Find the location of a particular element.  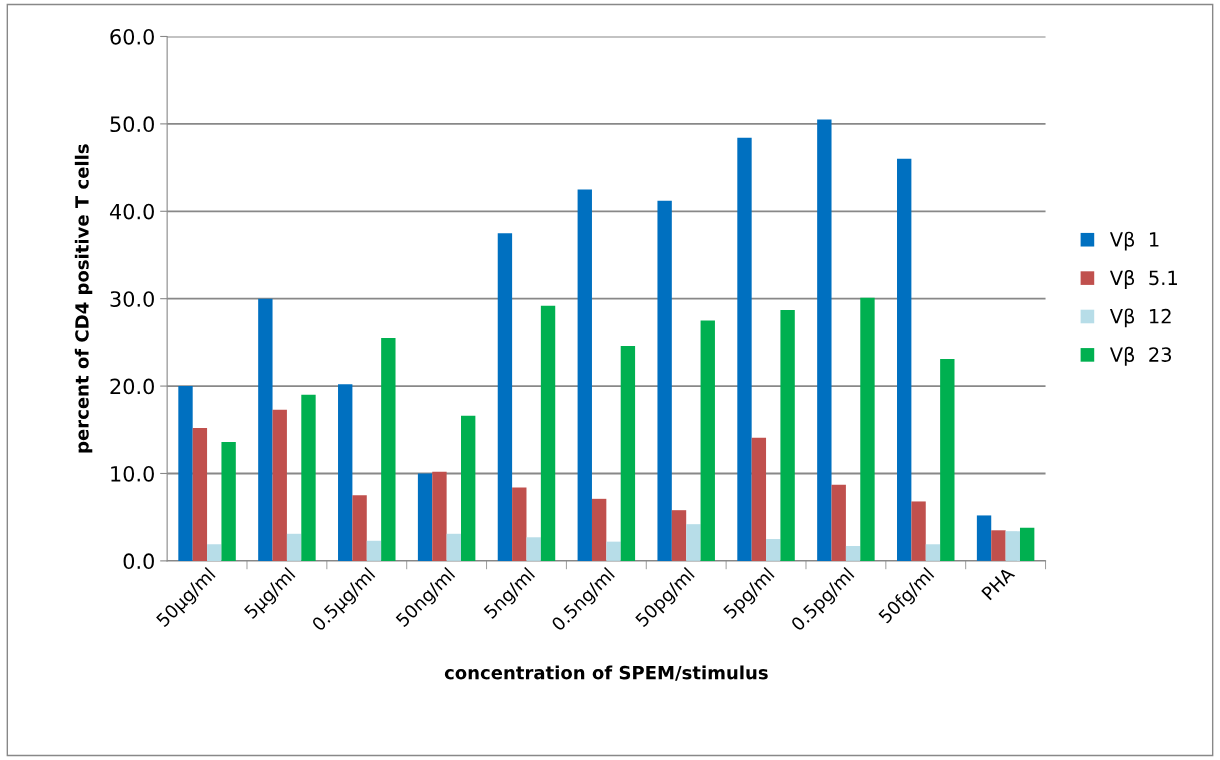

x-axis-title: concentration of SPEM/stimulus is located at coordinates (606, 673).